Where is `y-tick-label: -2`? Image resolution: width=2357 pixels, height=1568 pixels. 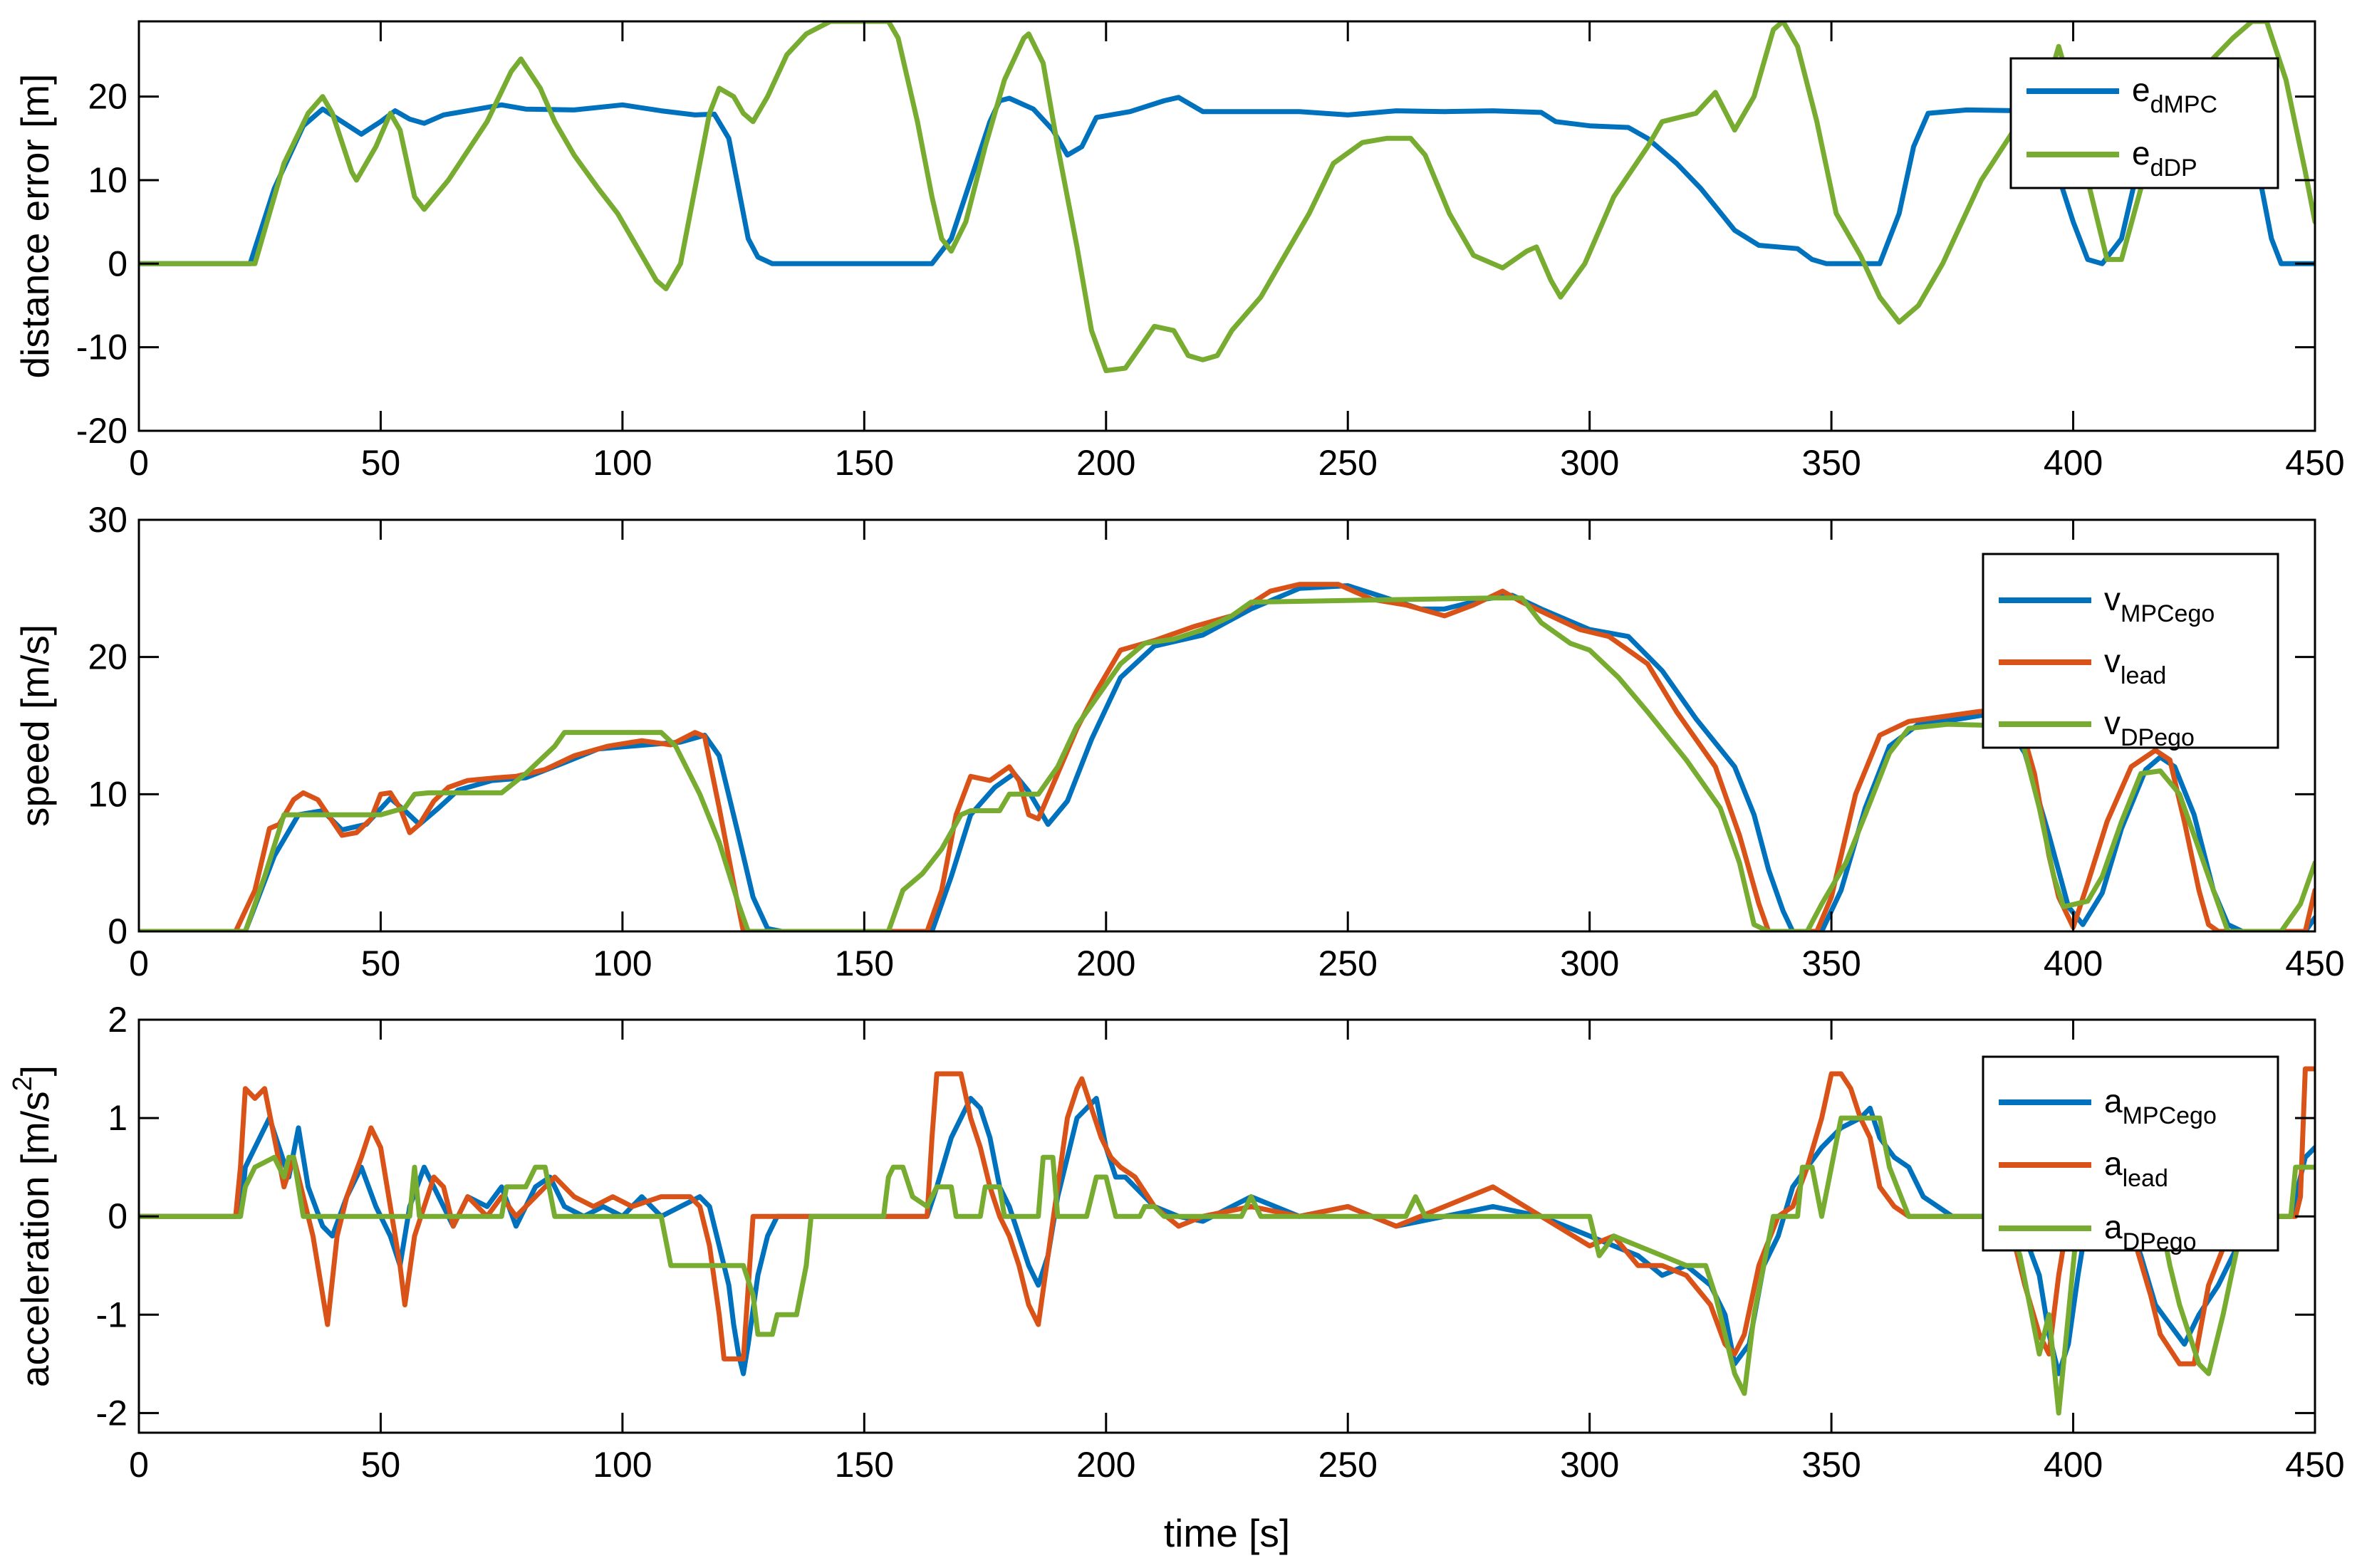
y-tick-label: -2 is located at coordinates (112, 1413).